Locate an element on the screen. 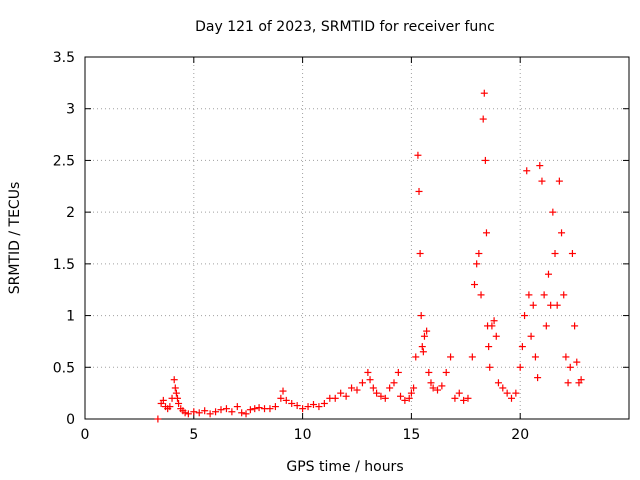  y-tick-label: 0.5 is located at coordinates (64, 368).